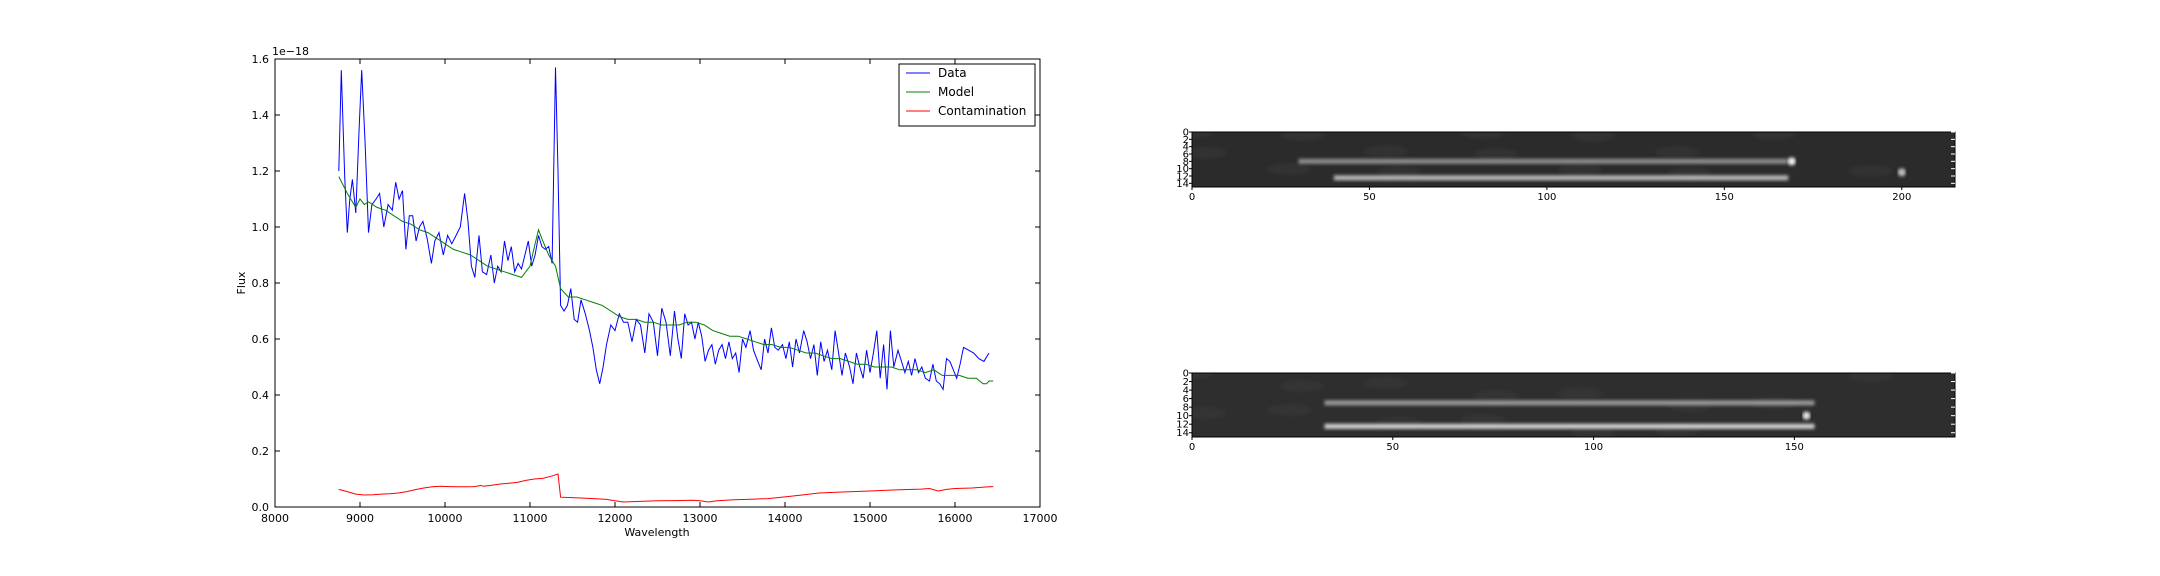 Image resolution: width=2160 pixels, height=576 pixels. I want to click on y-offset-label: 1e−18, so click(290, 51).